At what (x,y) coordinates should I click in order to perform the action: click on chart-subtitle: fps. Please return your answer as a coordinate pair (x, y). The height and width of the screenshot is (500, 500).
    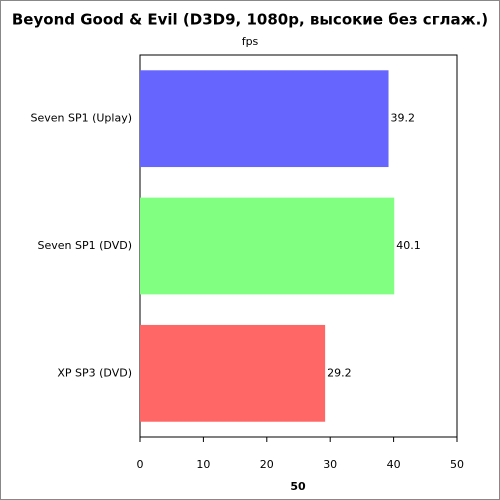
    Looking at the image, I should click on (250, 41).